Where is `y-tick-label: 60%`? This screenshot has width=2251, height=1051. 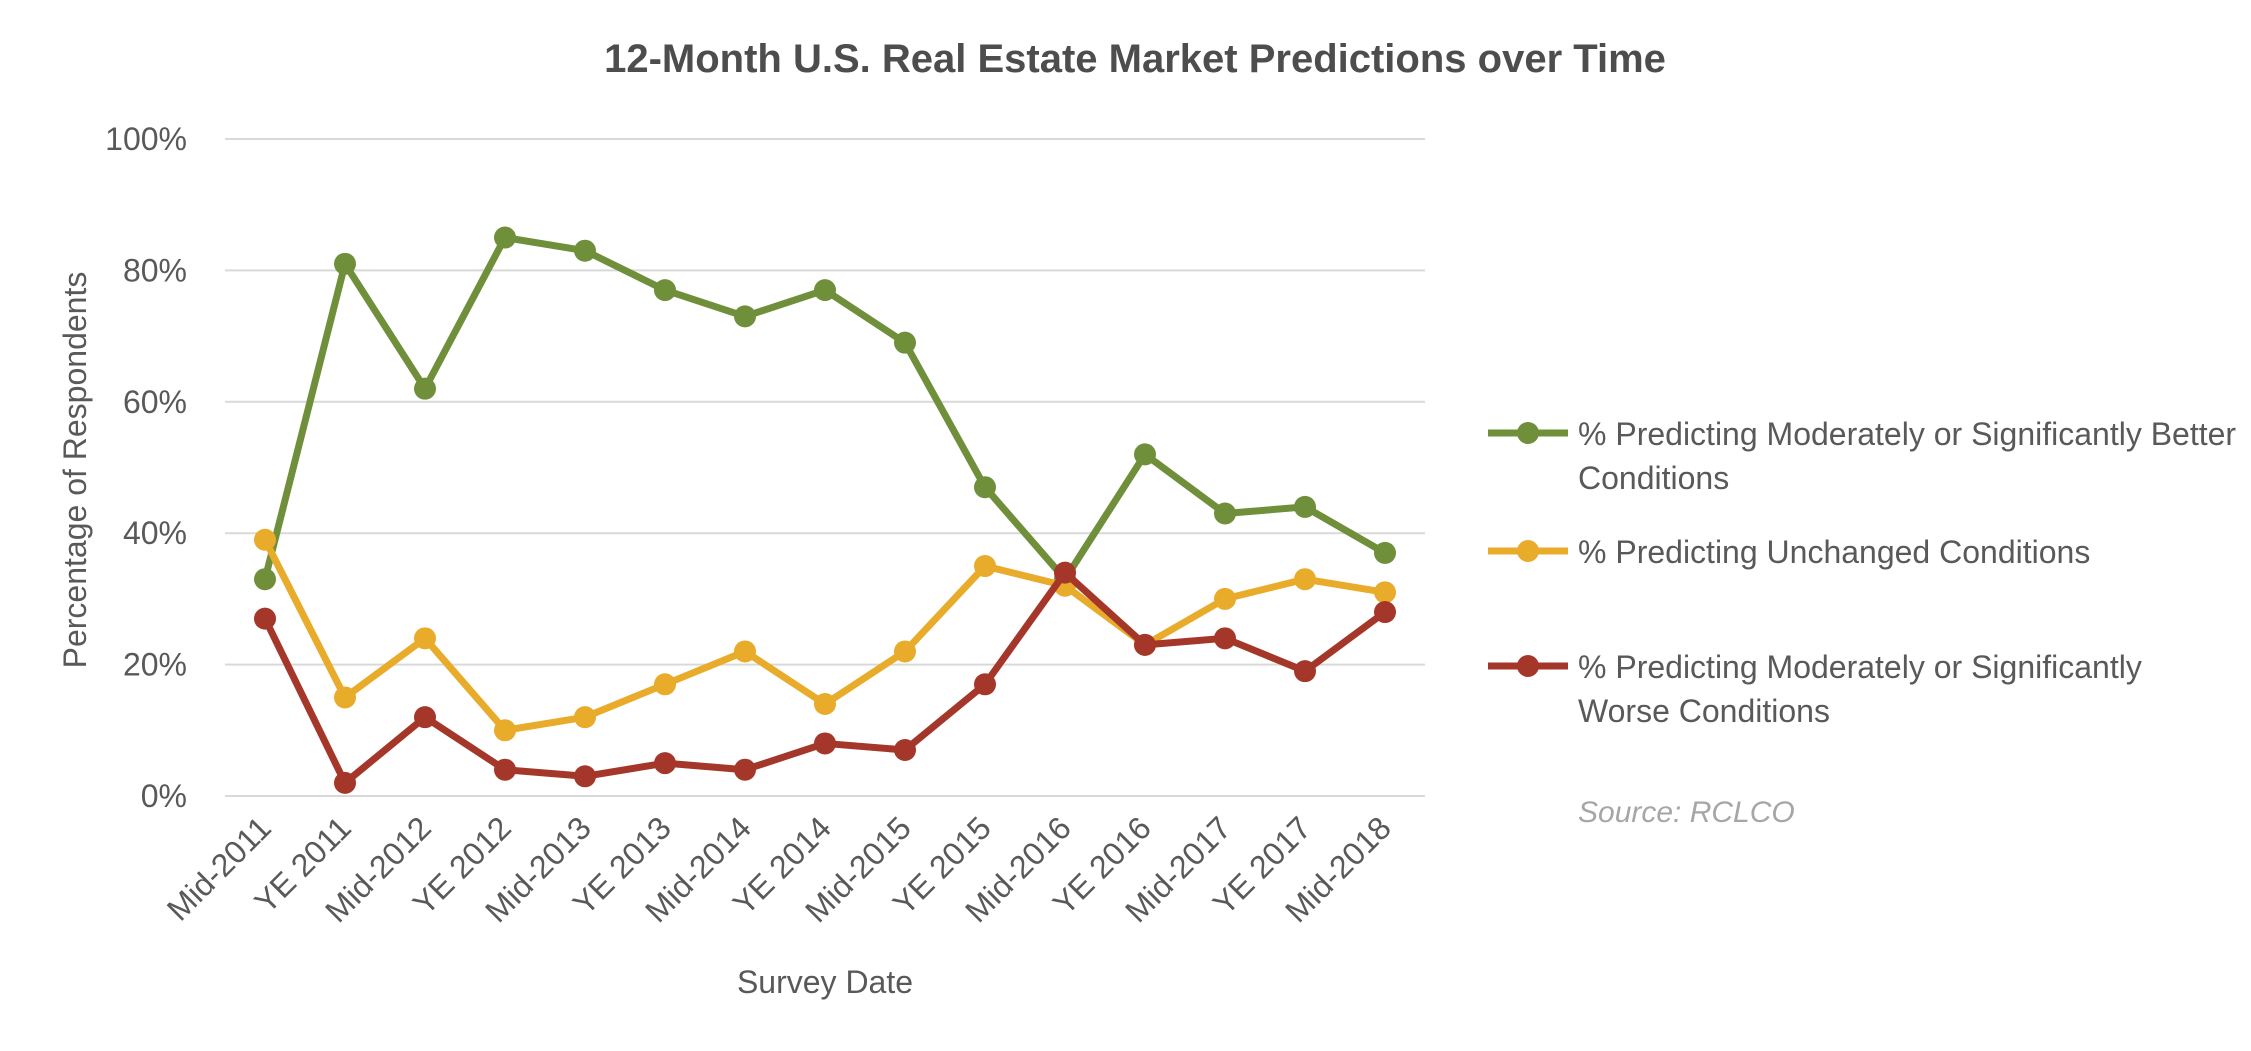 y-tick-label: 60% is located at coordinates (155, 402).